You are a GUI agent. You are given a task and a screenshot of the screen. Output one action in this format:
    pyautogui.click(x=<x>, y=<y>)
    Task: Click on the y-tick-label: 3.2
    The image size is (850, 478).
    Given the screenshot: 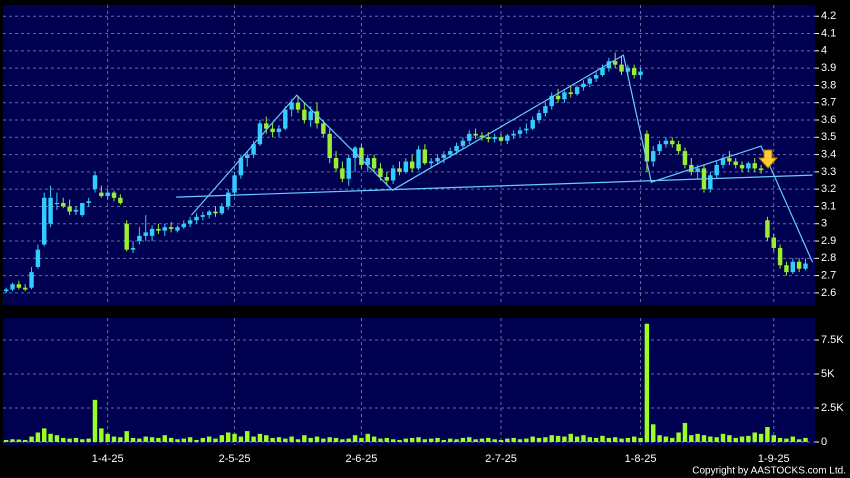 What is the action you would take?
    pyautogui.click(x=828, y=189)
    